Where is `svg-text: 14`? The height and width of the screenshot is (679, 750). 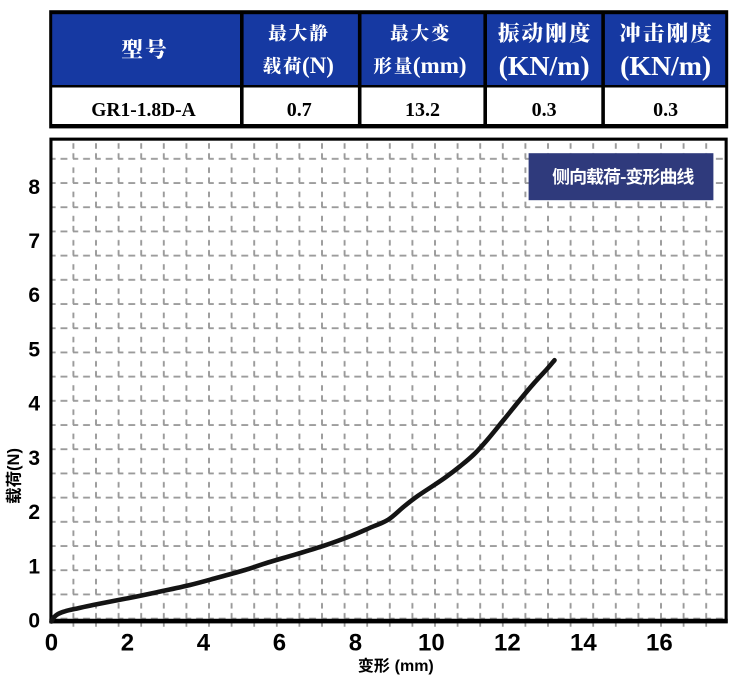 svg-text: 14 is located at coordinates (583, 643).